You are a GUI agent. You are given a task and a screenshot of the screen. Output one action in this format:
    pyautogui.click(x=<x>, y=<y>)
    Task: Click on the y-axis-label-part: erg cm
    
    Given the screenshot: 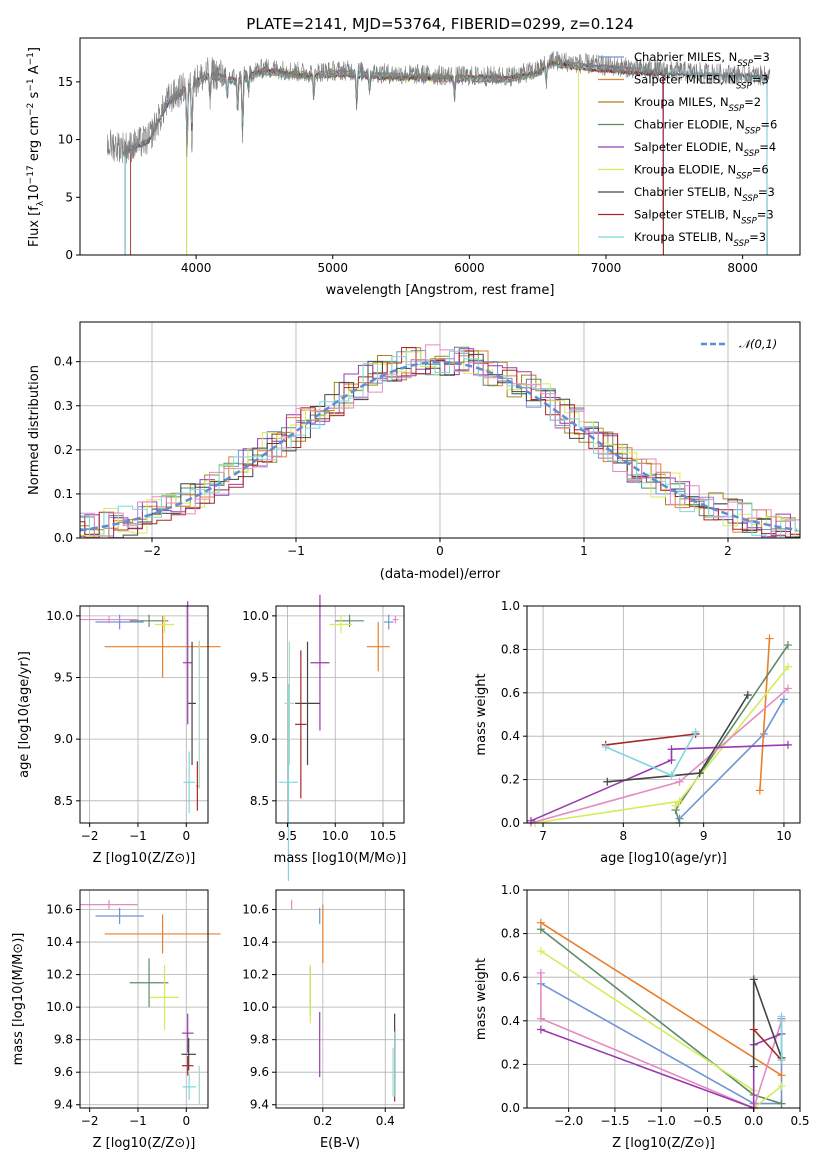 What is the action you would take?
    pyautogui.click(x=34, y=140)
    